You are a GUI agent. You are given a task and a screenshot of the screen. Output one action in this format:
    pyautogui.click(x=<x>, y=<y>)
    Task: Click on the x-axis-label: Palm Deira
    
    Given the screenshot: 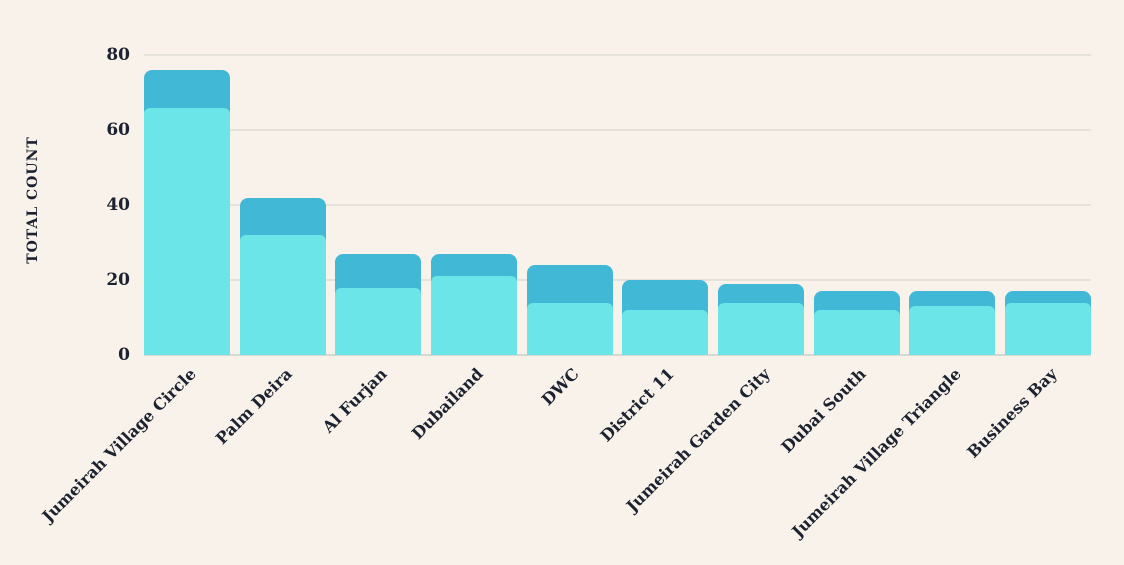 What is the action you would take?
    pyautogui.click(x=253, y=406)
    